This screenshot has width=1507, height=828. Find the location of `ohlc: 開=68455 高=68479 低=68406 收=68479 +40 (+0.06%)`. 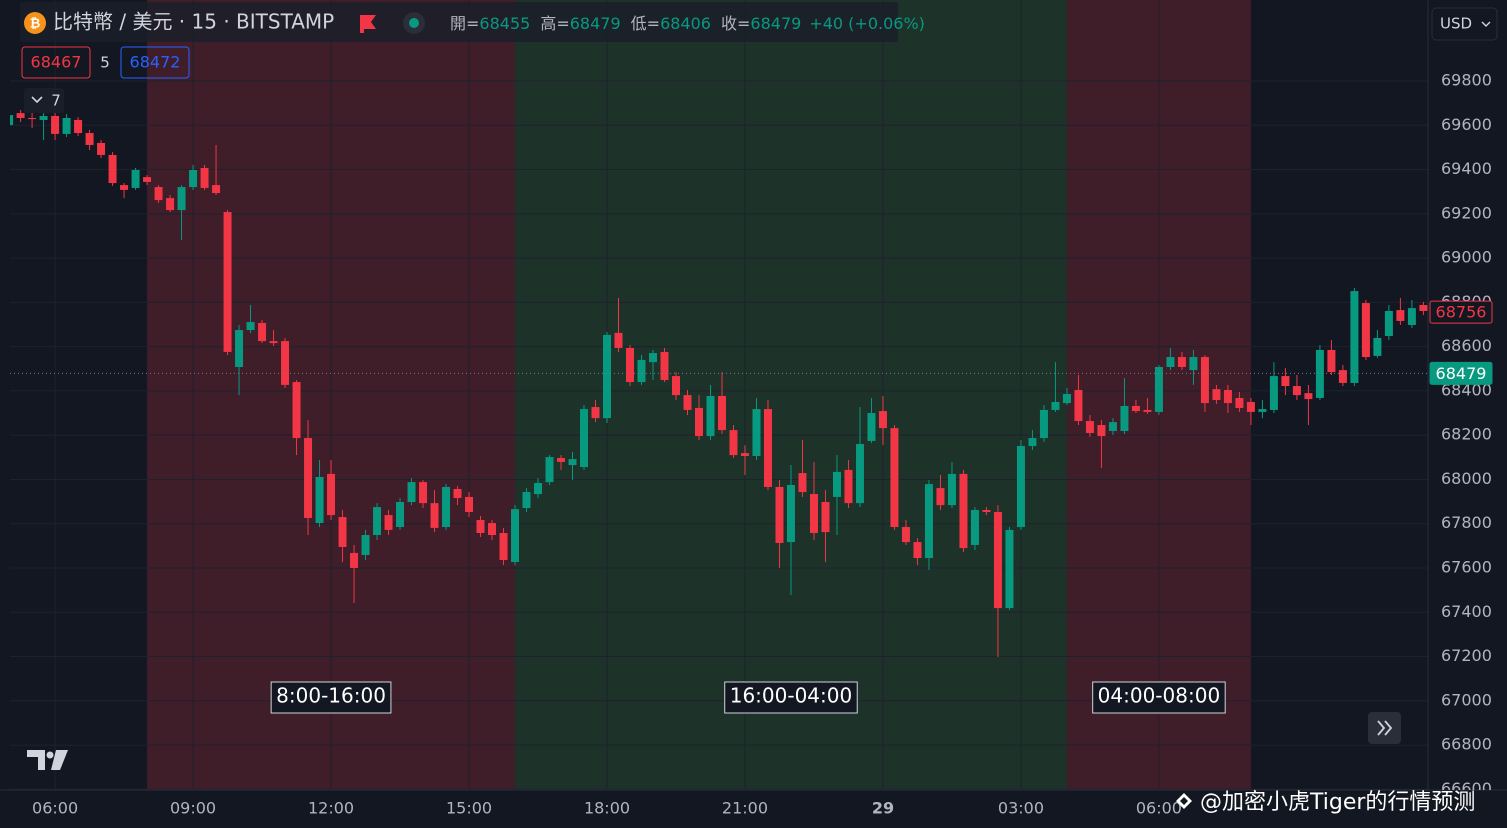

ohlc: 開=68455 高=68479 低=68406 收=68479 +40 (+0.06%) is located at coordinates (687, 23).